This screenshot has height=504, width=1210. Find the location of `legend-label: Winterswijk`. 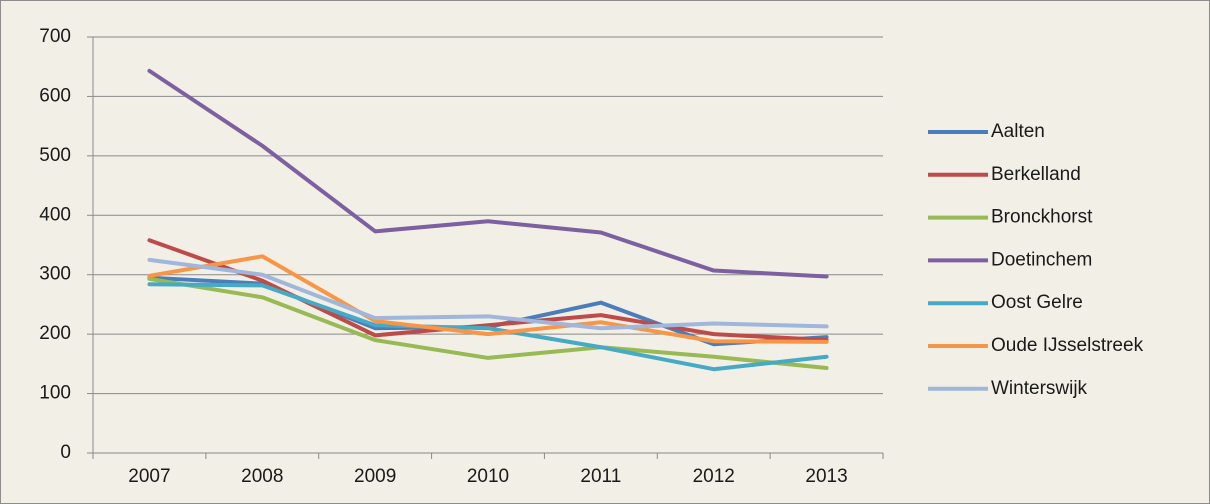

legend-label: Winterswijk is located at coordinates (1039, 388).